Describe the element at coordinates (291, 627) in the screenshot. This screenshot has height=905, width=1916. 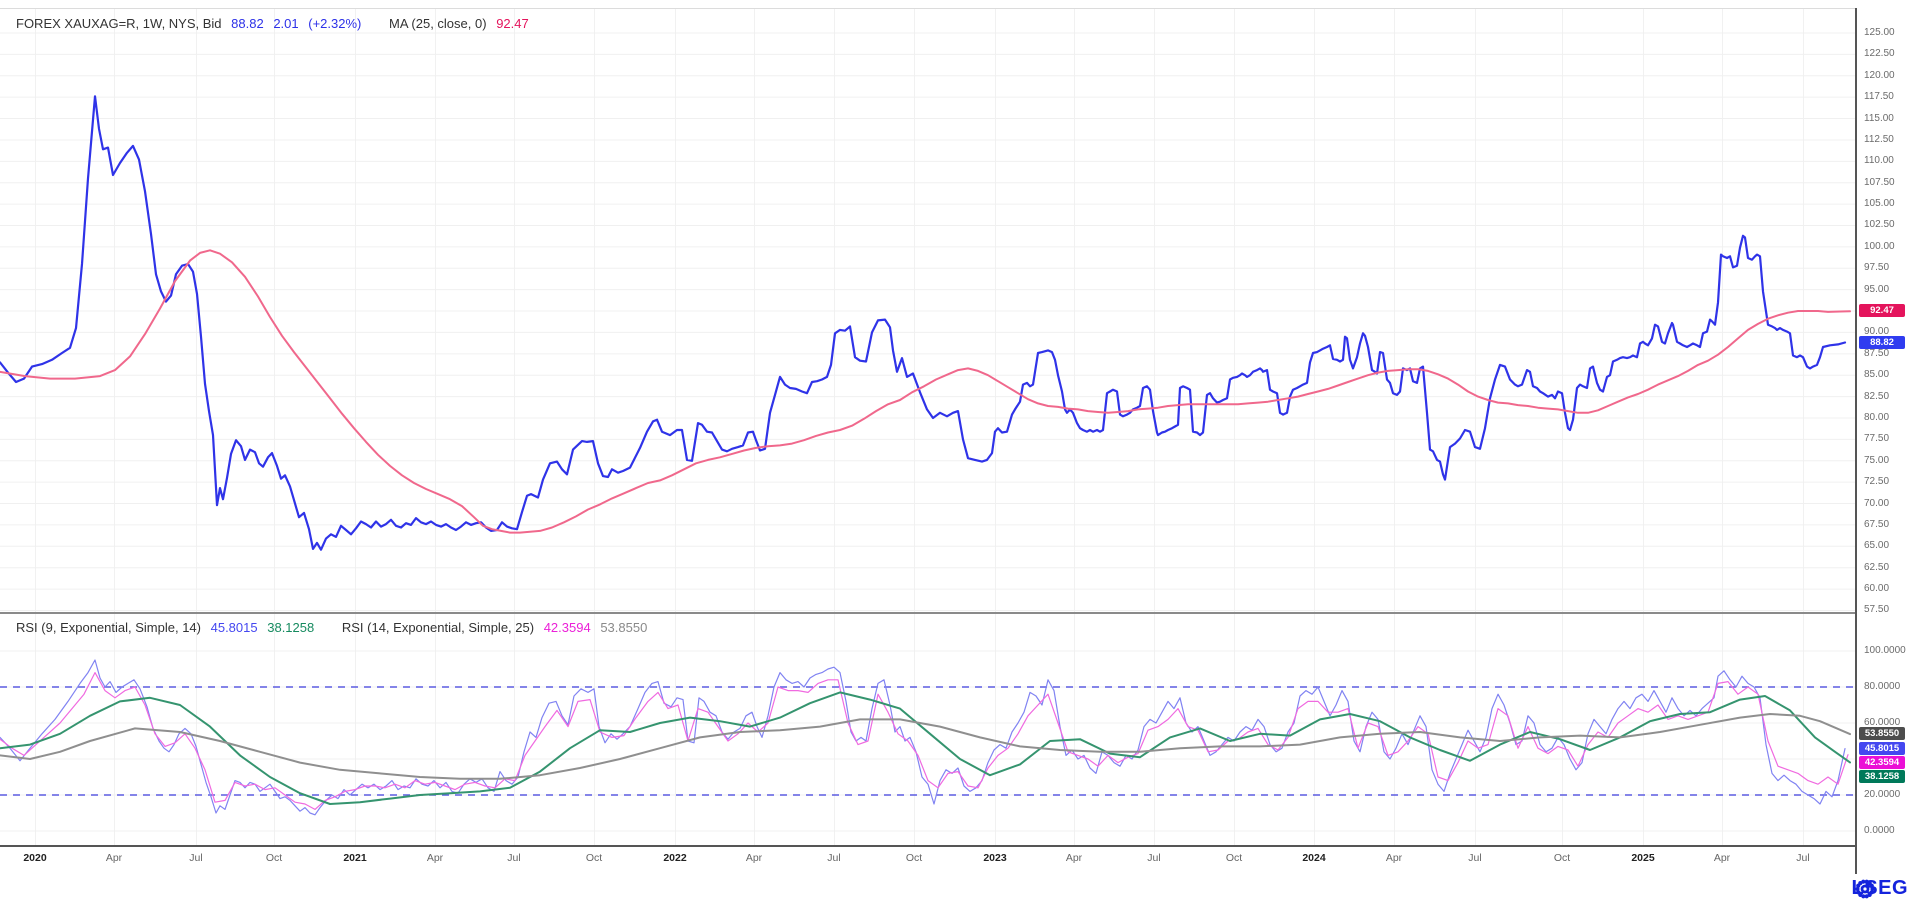
I see `rsi1-signal-value: 38.1258` at that location.